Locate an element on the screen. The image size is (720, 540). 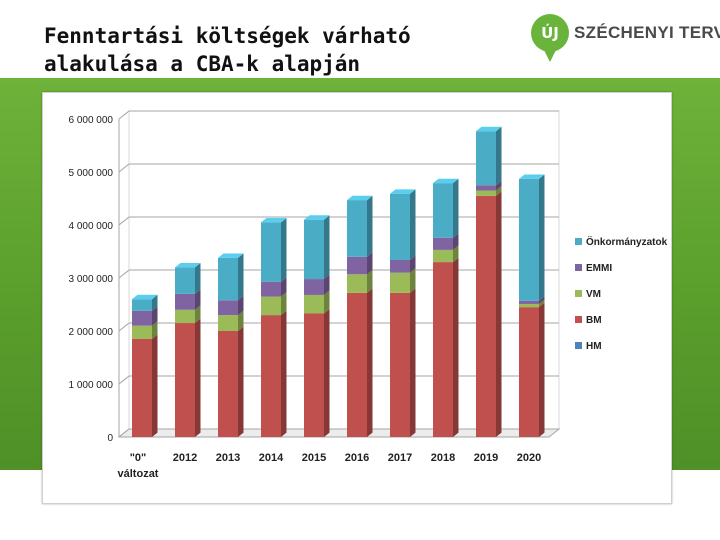
legend-label: HM is located at coordinates (594, 346).